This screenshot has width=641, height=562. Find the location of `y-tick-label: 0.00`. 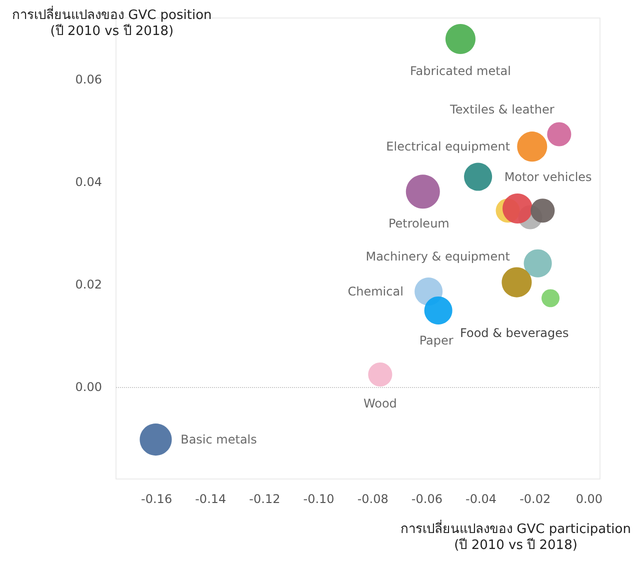

y-tick-label: 0.00 is located at coordinates (88, 387).